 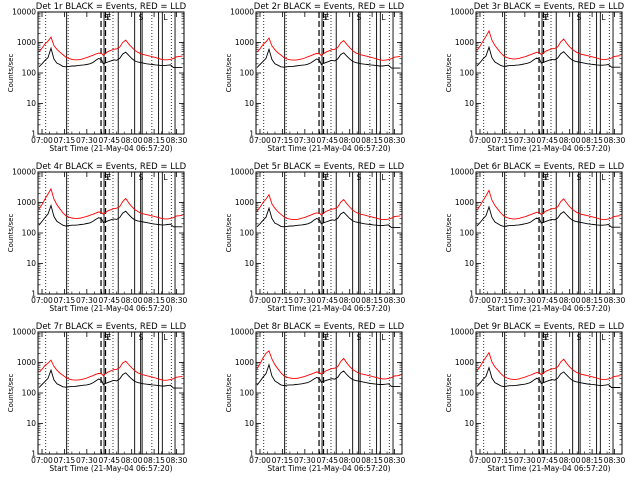 What do you see at coordinates (329, 167) in the screenshot?
I see `panel-title: Det 5r BLACK = Events, RED = LLD` at bounding box center [329, 167].